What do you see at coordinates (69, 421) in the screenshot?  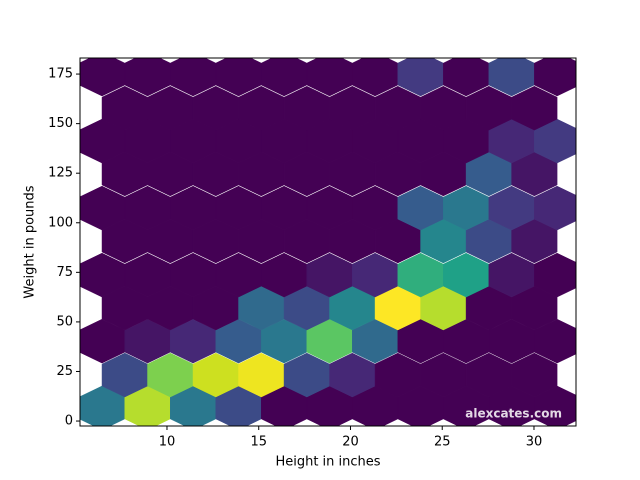 I see `y-tick-label: 0` at bounding box center [69, 421].